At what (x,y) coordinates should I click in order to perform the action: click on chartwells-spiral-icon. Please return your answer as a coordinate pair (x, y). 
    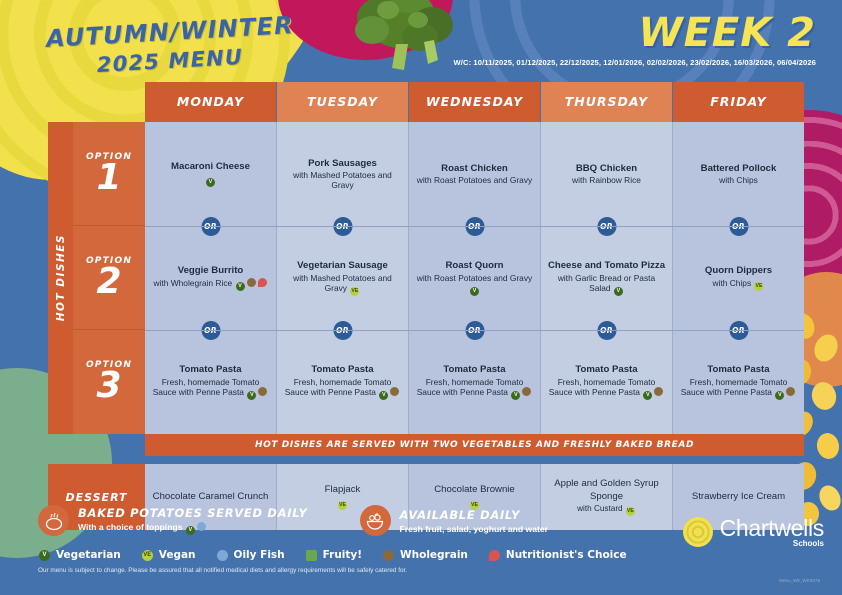
    Looking at the image, I should click on (697, 531).